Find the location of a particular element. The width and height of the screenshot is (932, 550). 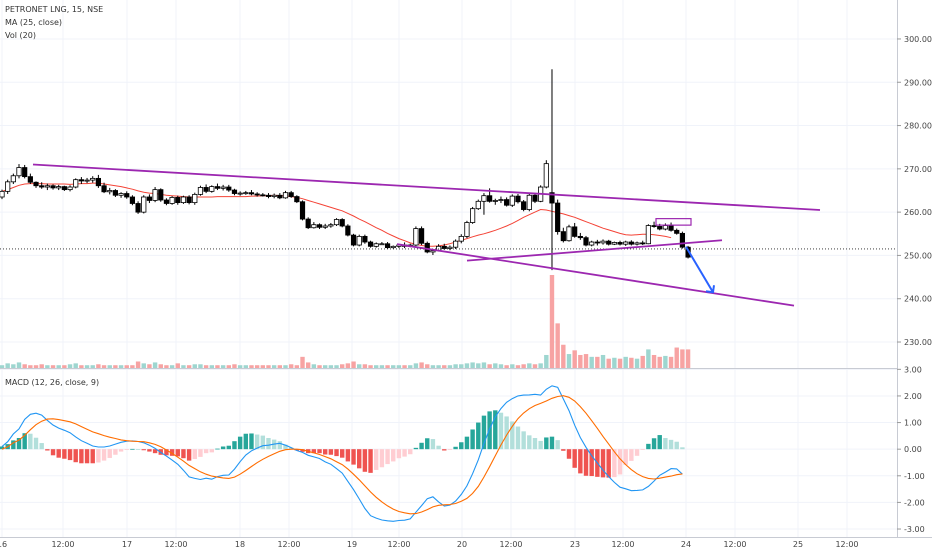

macd-legend: MACD (12, 26, close, 9) is located at coordinates (52, 382).